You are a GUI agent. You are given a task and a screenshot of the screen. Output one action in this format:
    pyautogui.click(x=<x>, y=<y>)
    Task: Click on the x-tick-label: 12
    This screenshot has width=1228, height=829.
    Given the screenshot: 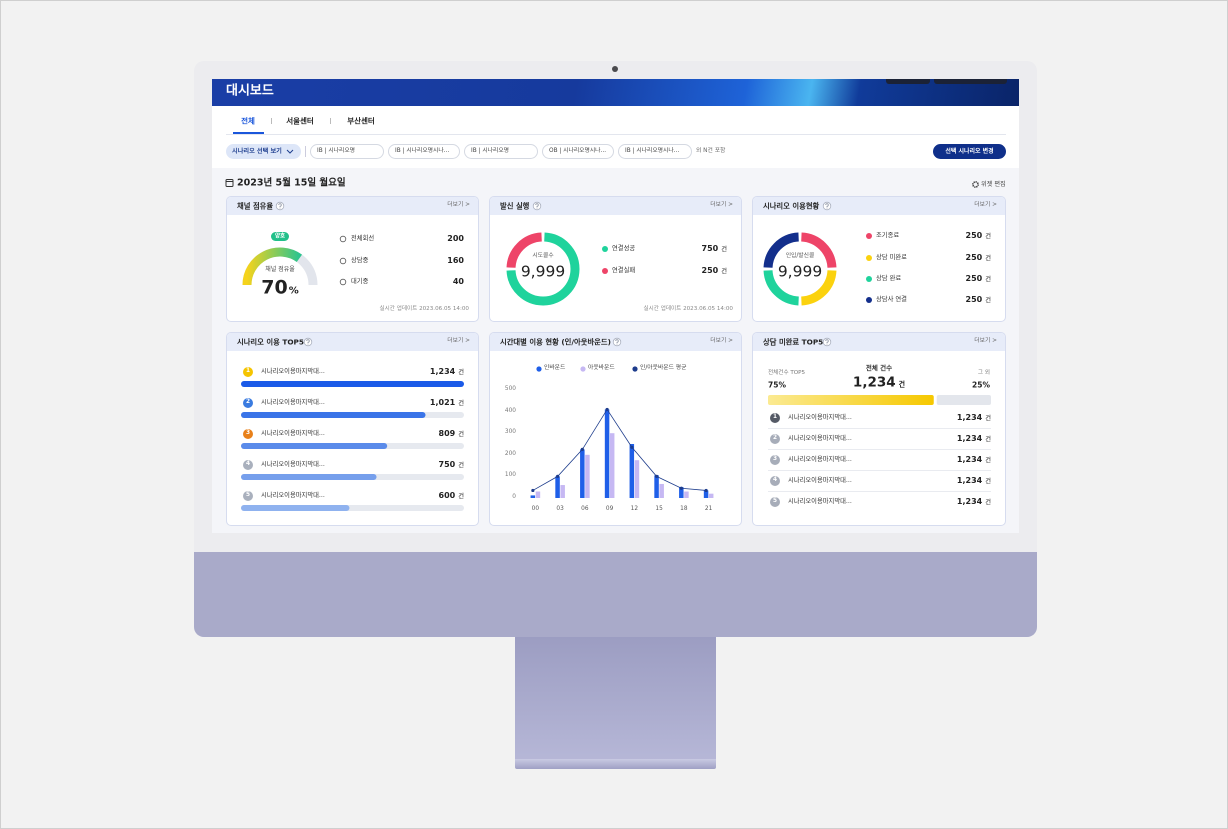 What is the action you would take?
    pyautogui.click(x=634, y=509)
    